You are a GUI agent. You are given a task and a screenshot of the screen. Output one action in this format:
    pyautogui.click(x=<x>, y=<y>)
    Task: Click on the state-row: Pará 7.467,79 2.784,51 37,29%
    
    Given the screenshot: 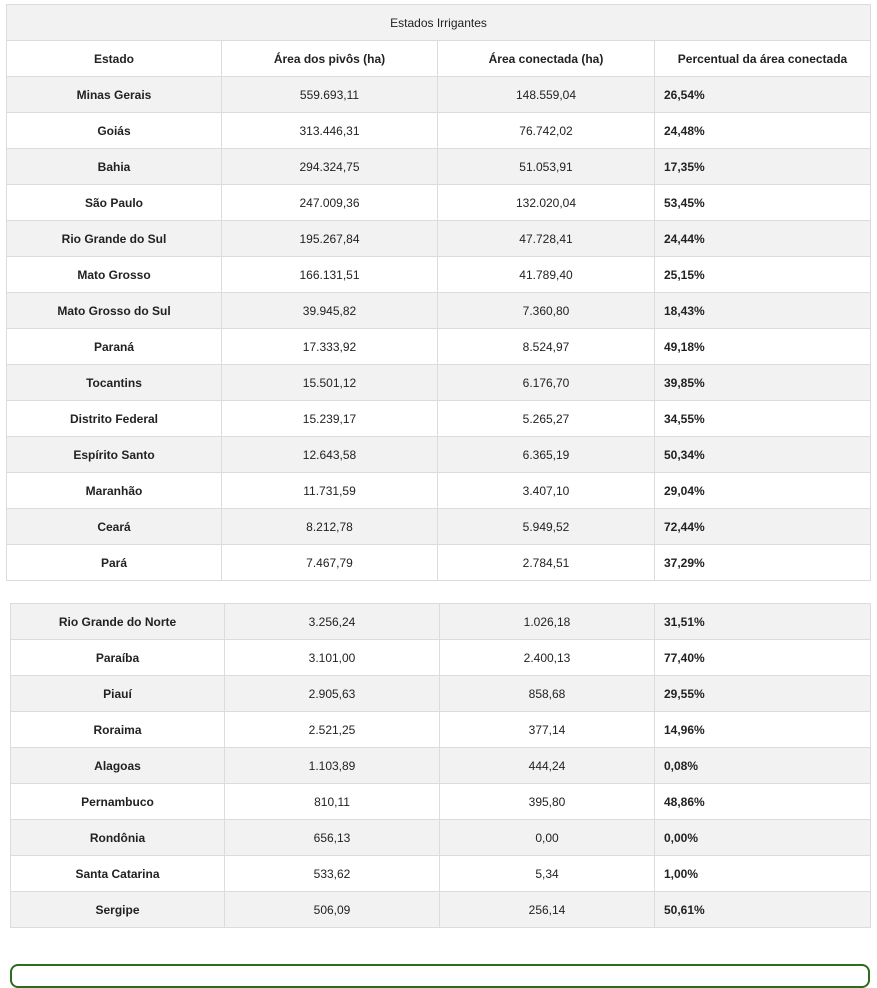 What is the action you would take?
    pyautogui.click(x=439, y=562)
    